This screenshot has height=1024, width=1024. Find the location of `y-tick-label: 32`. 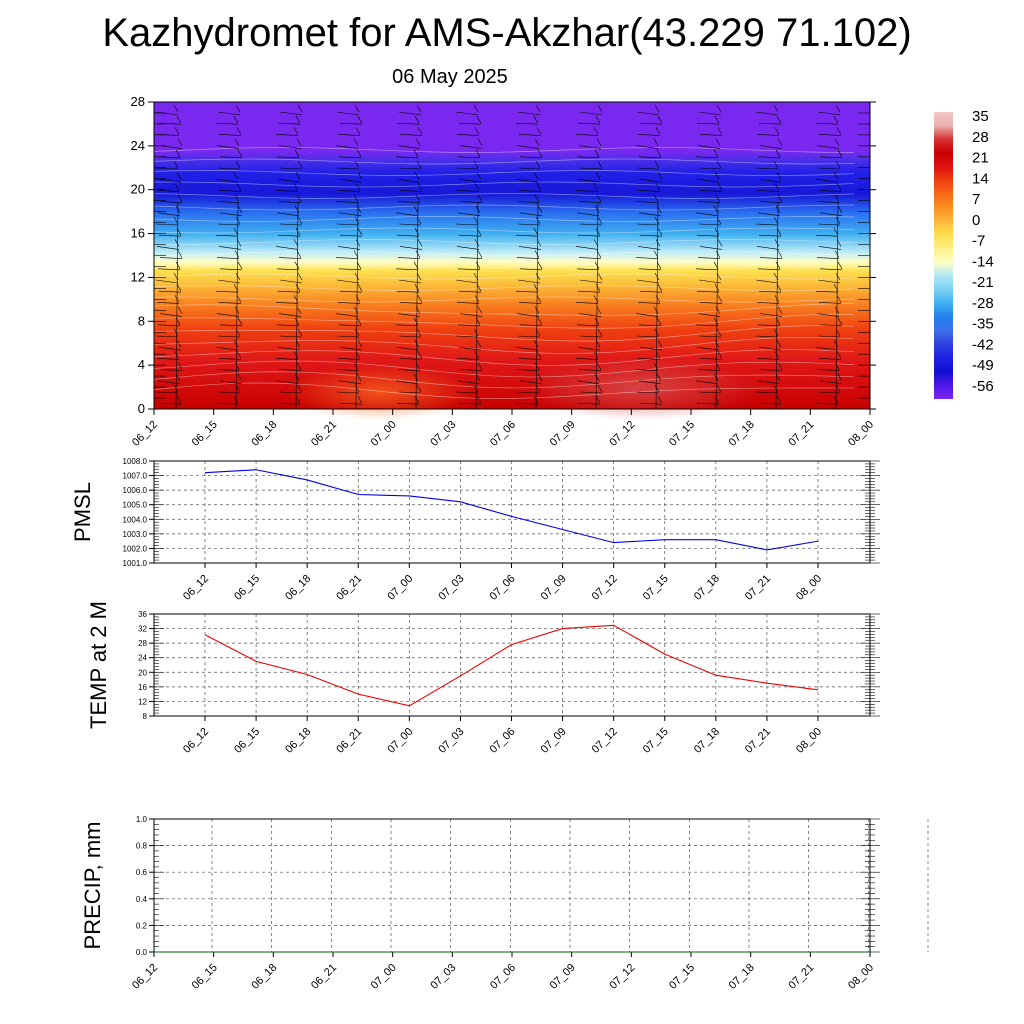

y-tick-label: 32 is located at coordinates (142, 629).